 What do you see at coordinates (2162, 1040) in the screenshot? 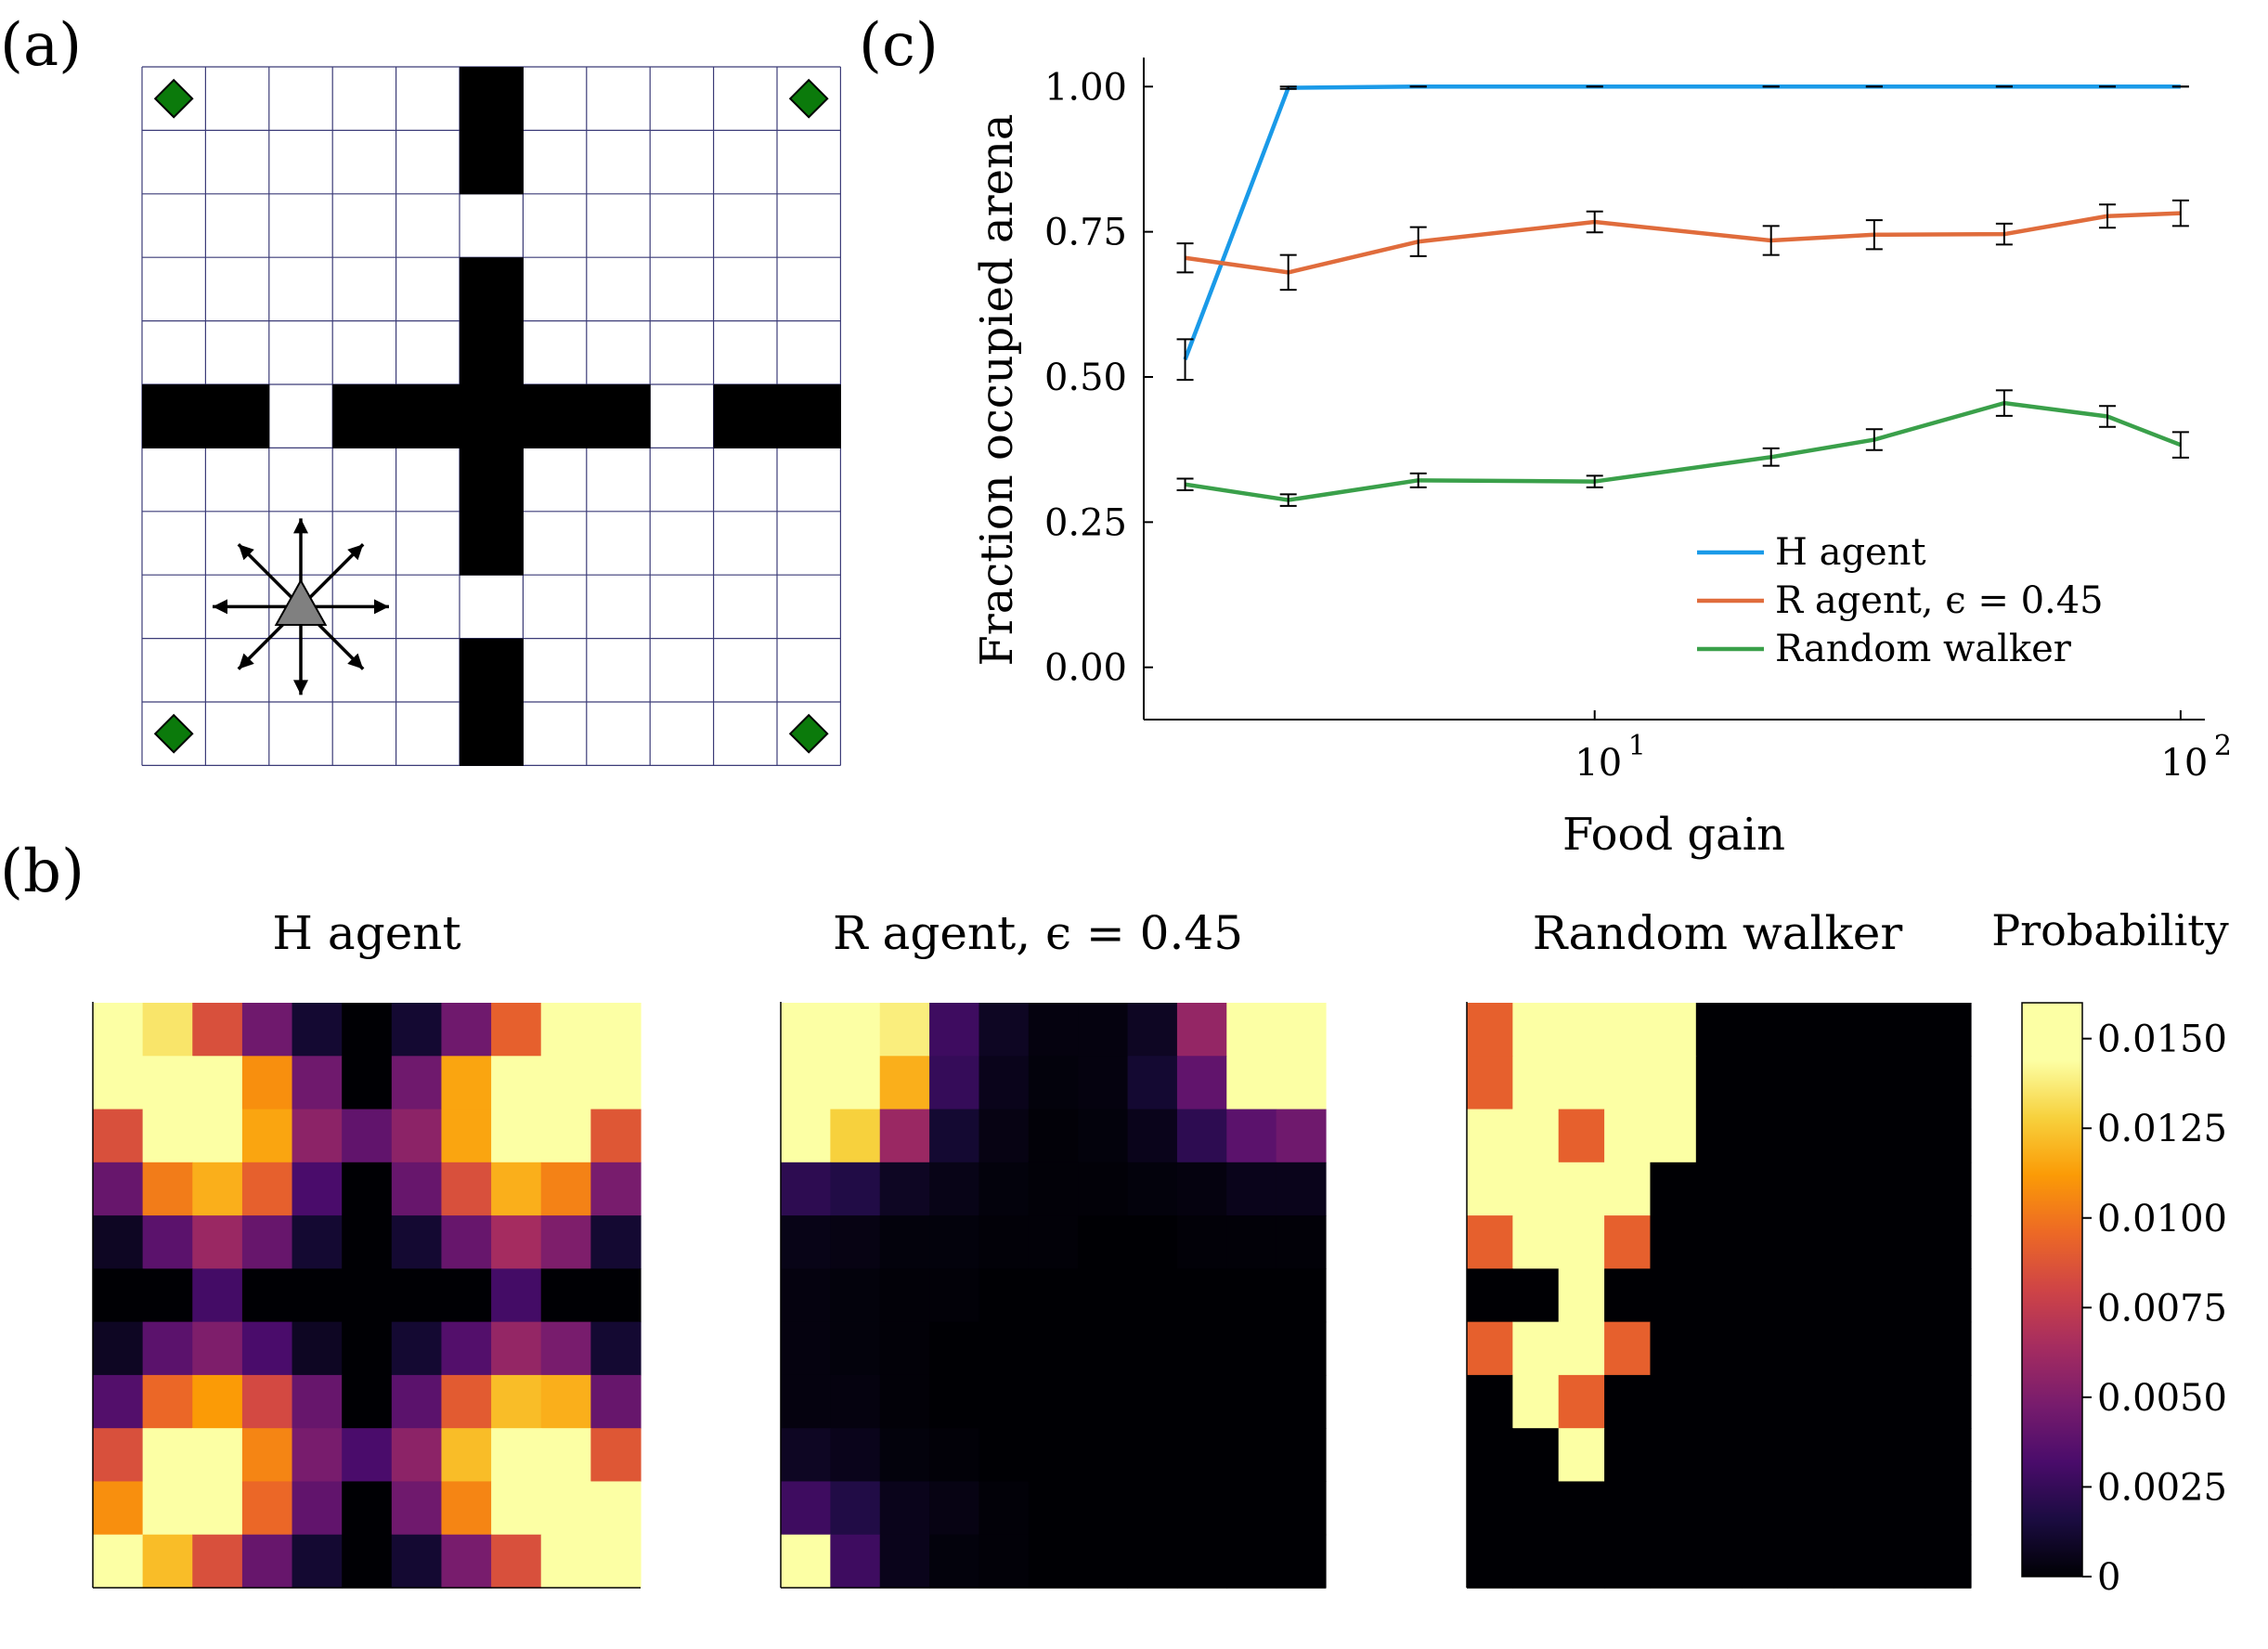
I see `colorbar-tick-label: 0.0150` at bounding box center [2162, 1040].